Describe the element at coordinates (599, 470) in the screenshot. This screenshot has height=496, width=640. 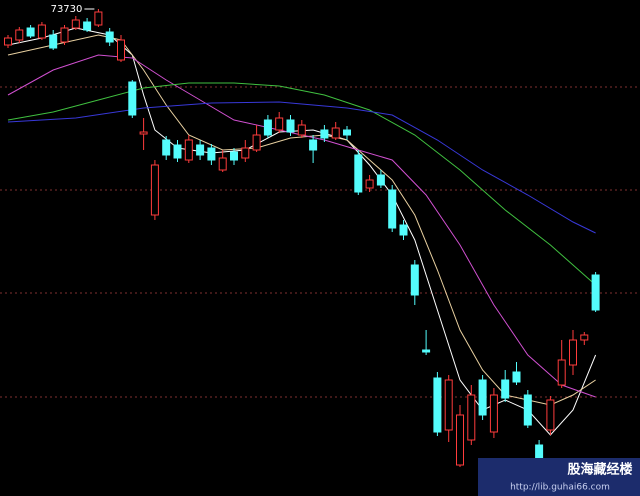
I see `watermark-title: 股海藏经楼` at that location.